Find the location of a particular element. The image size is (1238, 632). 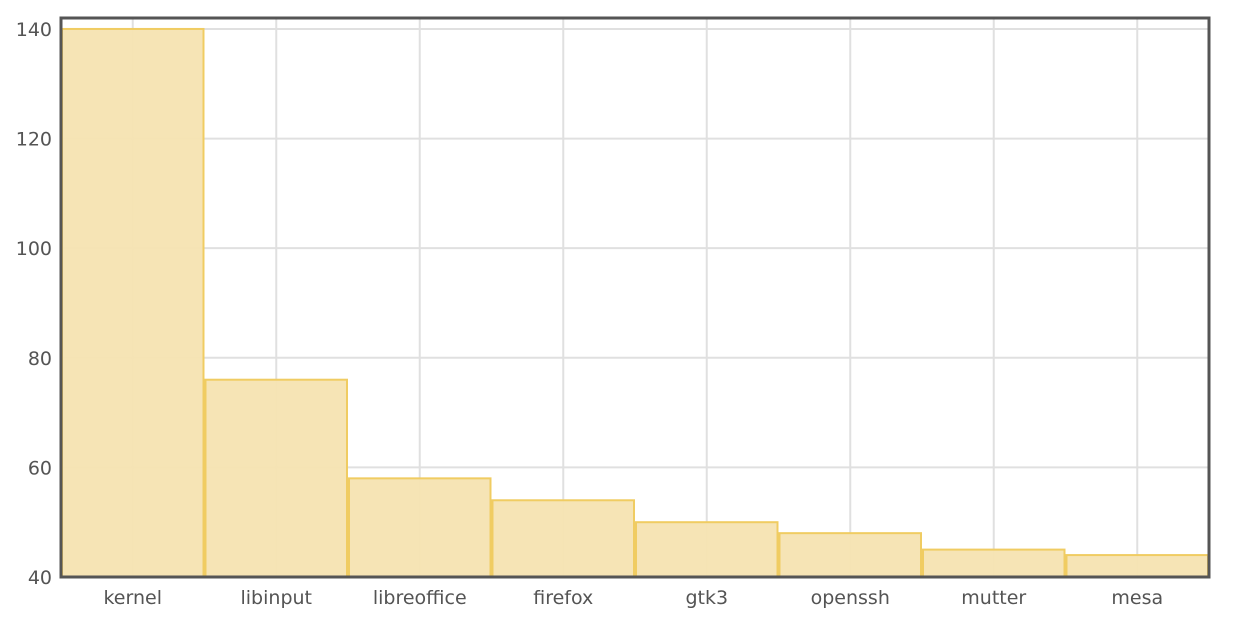

bar-mutter is located at coordinates (994, 563).